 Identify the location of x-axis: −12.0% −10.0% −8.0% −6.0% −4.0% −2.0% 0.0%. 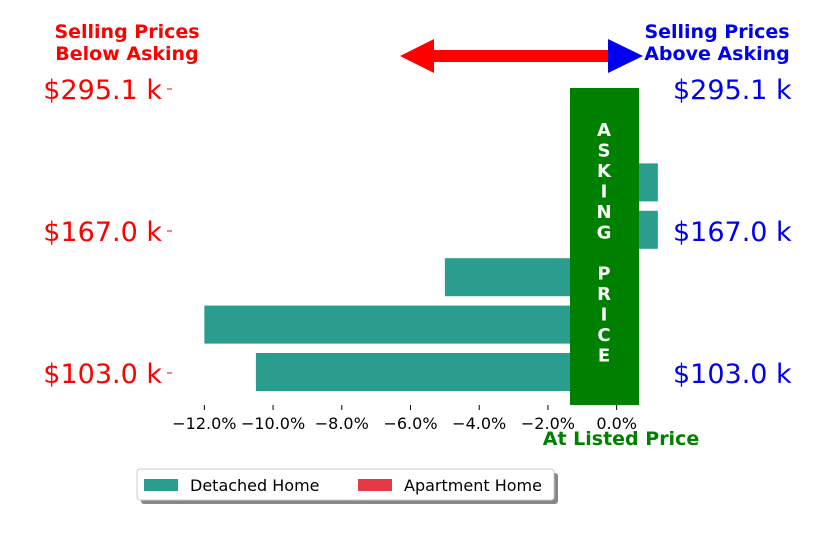
(404, 419).